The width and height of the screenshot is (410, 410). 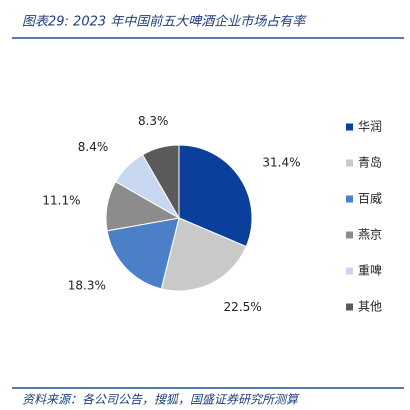 I want to click on chart-title: 图表29: 2023 年中国前五大啤酒企业市场占有率, so click(x=164, y=22).